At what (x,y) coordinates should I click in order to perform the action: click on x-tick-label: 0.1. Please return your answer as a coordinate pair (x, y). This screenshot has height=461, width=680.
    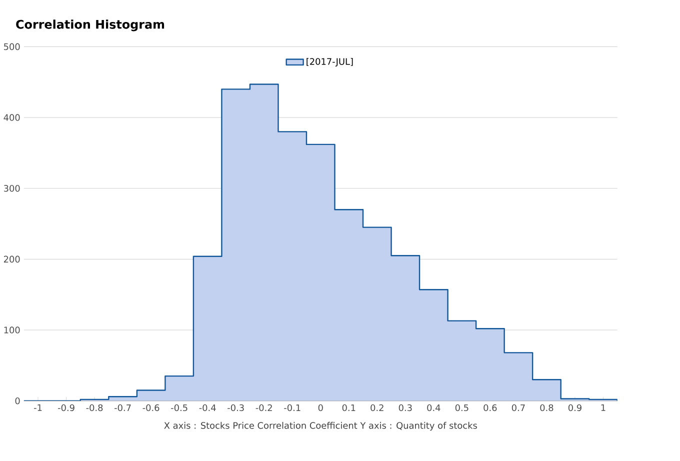
    Looking at the image, I should click on (349, 408).